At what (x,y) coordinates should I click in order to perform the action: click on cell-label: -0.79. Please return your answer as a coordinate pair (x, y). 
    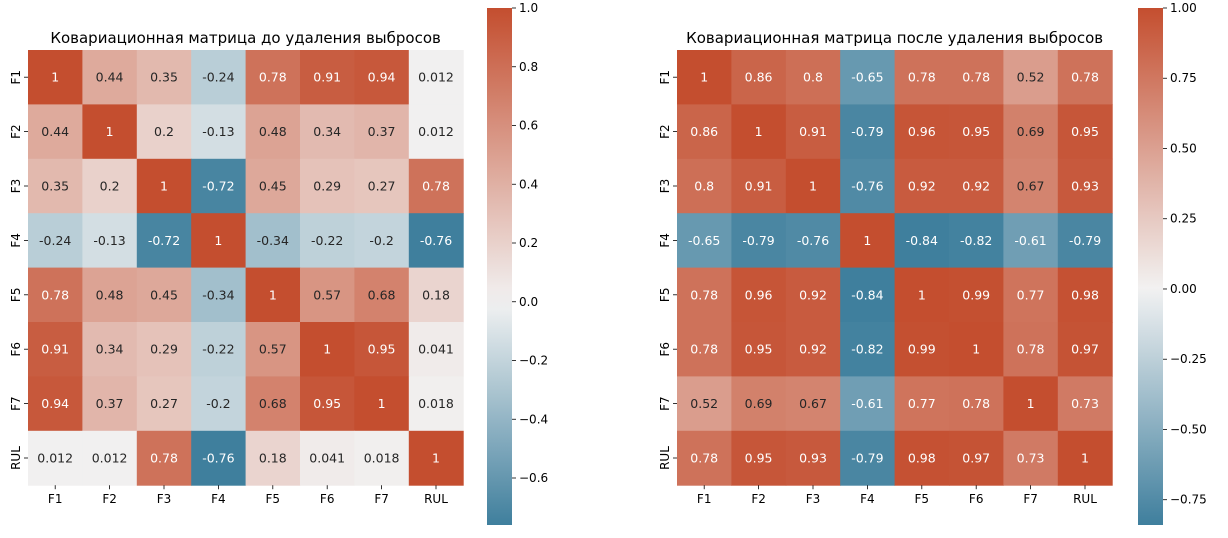
    Looking at the image, I should click on (1085, 240).